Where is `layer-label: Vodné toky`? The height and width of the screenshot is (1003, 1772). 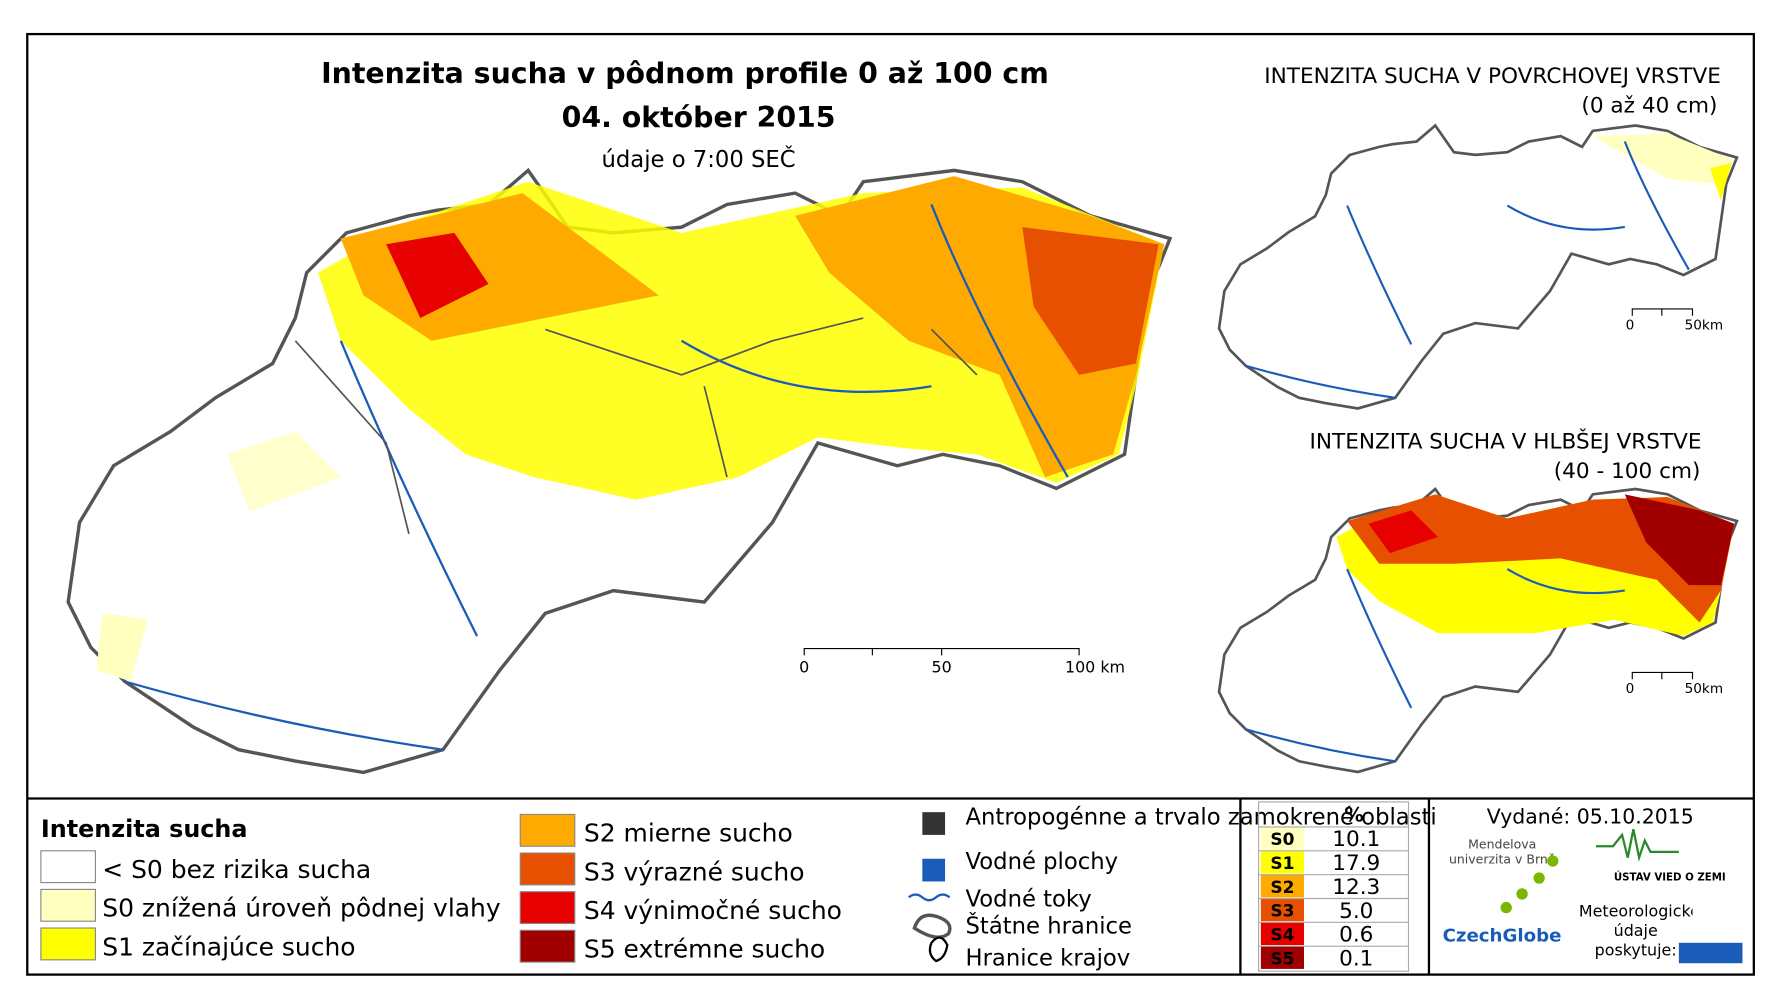 layer-label: Vodné toky is located at coordinates (1029, 899).